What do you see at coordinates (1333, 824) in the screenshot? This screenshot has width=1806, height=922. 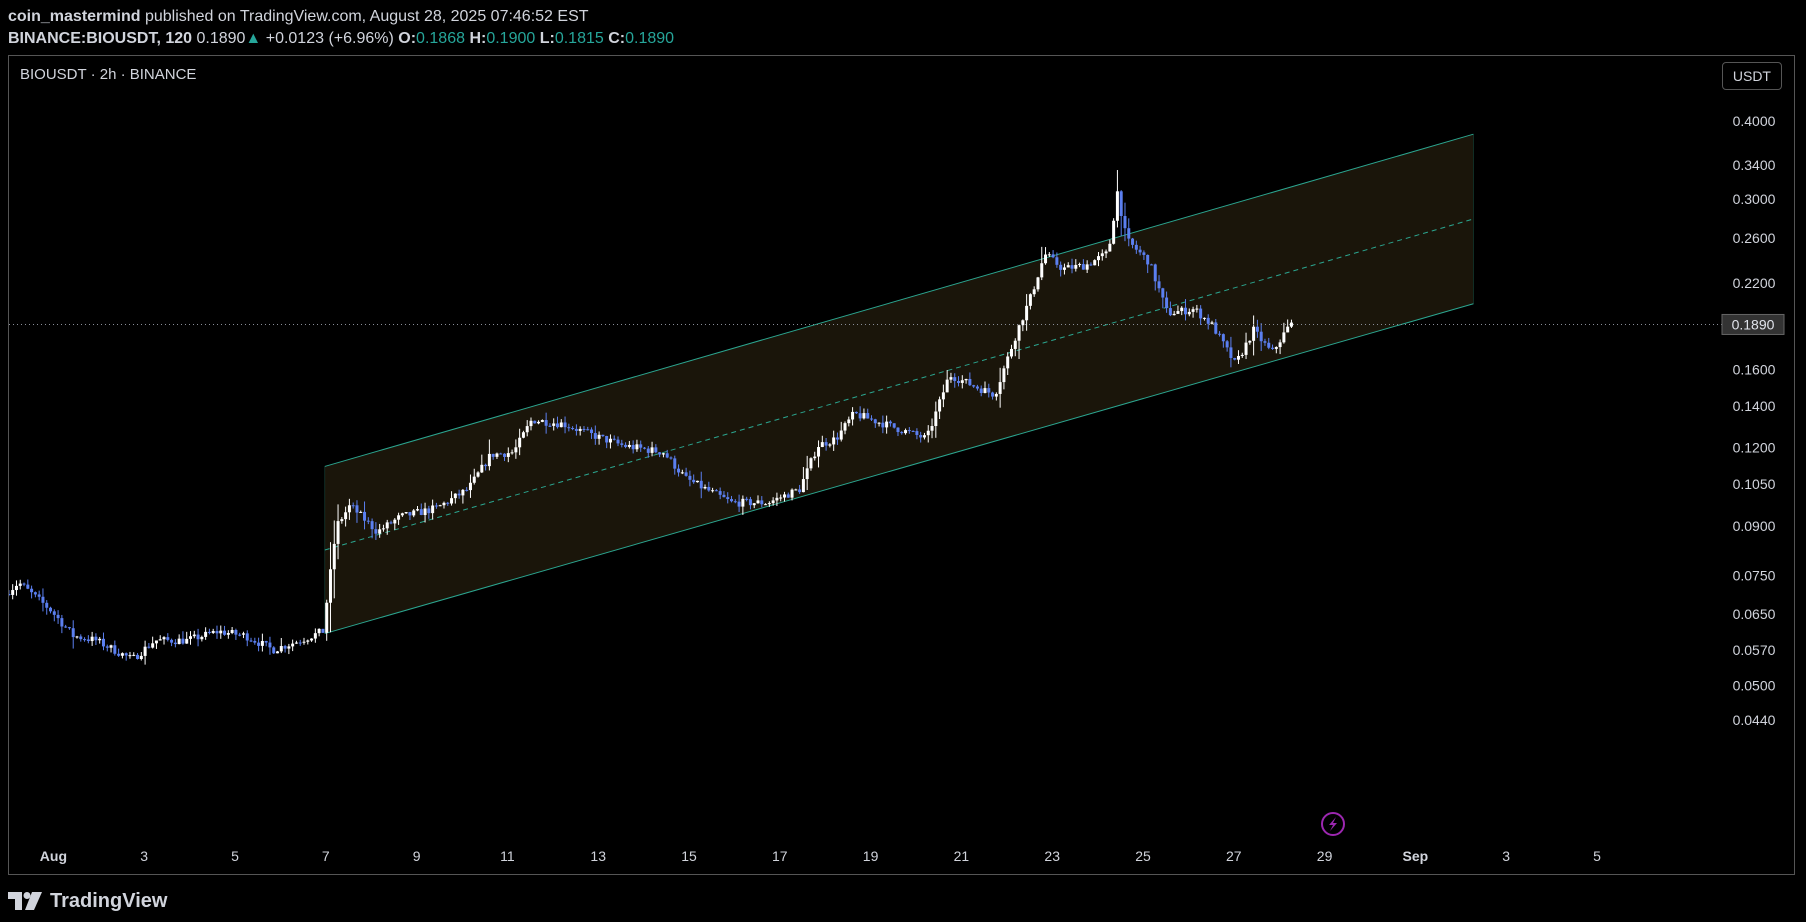 I see `lightning-icon` at bounding box center [1333, 824].